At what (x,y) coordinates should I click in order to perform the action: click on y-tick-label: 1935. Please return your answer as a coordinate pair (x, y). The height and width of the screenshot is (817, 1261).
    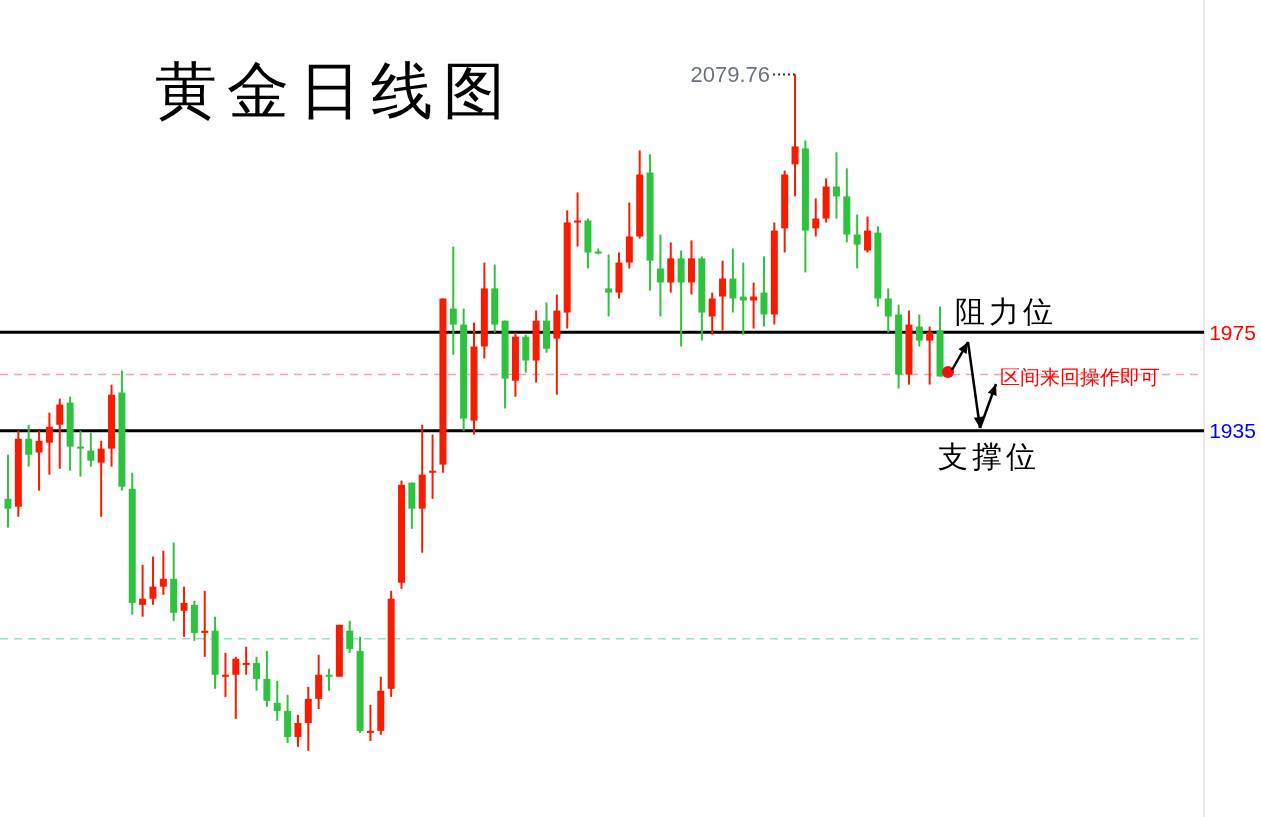
    Looking at the image, I should click on (1232, 431).